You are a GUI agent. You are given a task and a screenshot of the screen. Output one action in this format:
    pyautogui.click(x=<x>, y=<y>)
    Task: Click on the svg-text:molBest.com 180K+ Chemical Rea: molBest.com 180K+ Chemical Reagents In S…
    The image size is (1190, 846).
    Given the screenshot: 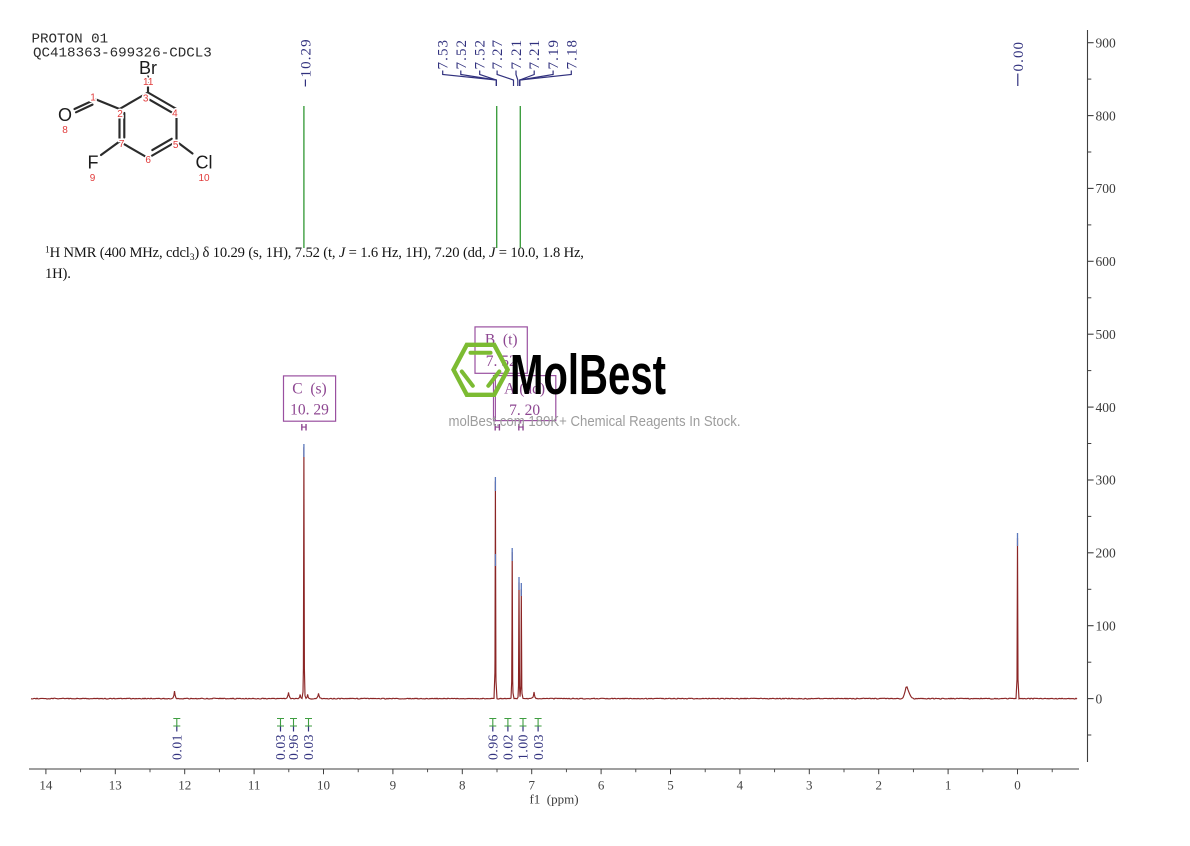 What is the action you would take?
    pyautogui.click(x=595, y=421)
    